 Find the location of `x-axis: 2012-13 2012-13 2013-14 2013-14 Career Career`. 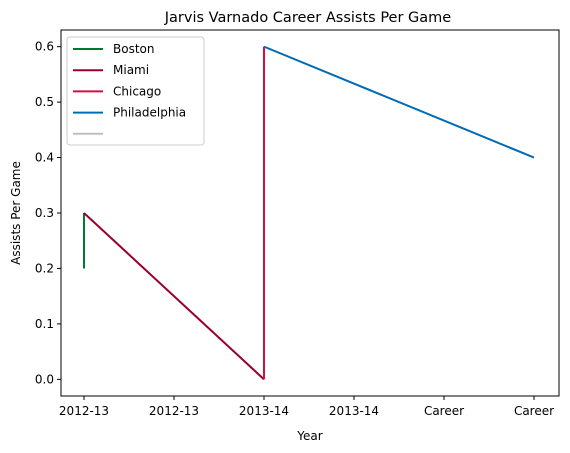

x-axis: 2012-13 2012-13 2013-14 2013-14 Career Career is located at coordinates (306, 407).